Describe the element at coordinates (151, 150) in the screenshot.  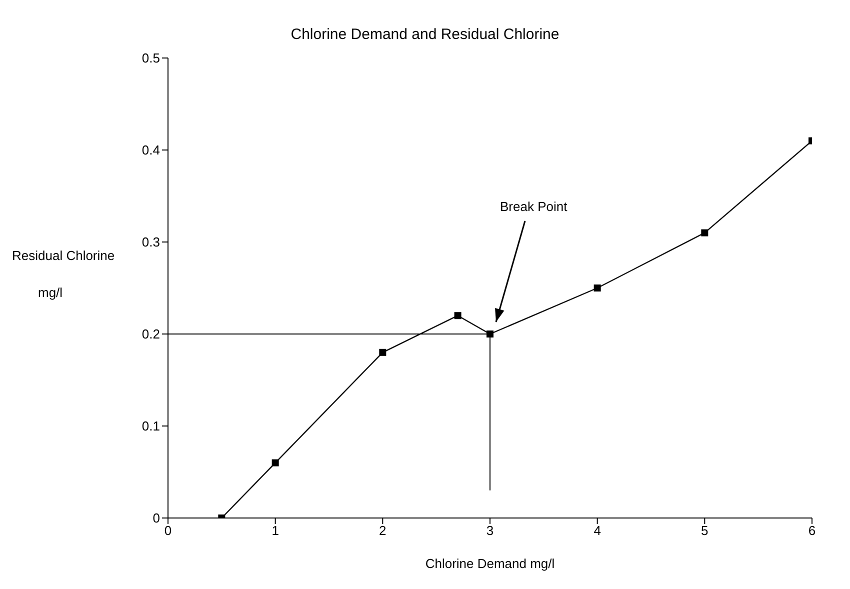
I see `y-tick-label: 0.4` at that location.